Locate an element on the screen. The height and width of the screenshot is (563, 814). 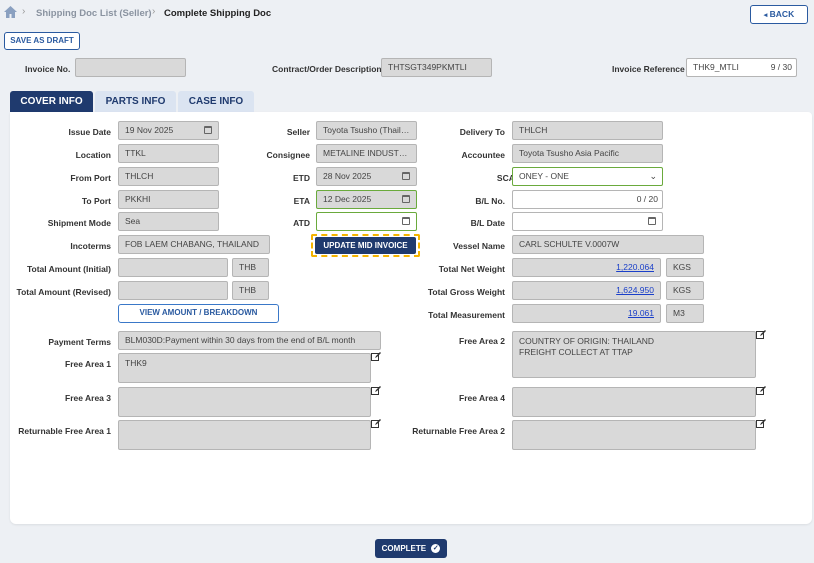
etd-value: 28 Nov 2025 is located at coordinates (347, 176).